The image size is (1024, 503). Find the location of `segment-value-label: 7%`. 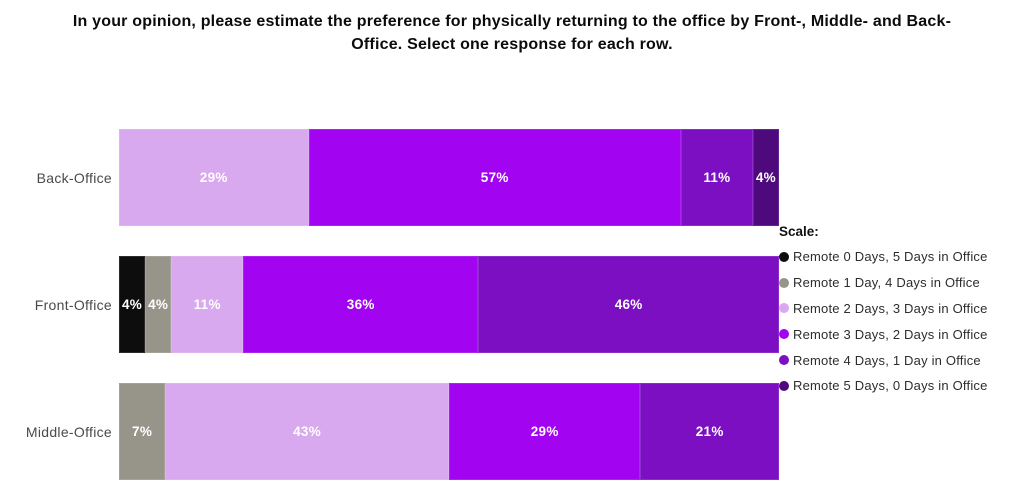

segment-value-label: 7% is located at coordinates (142, 431).